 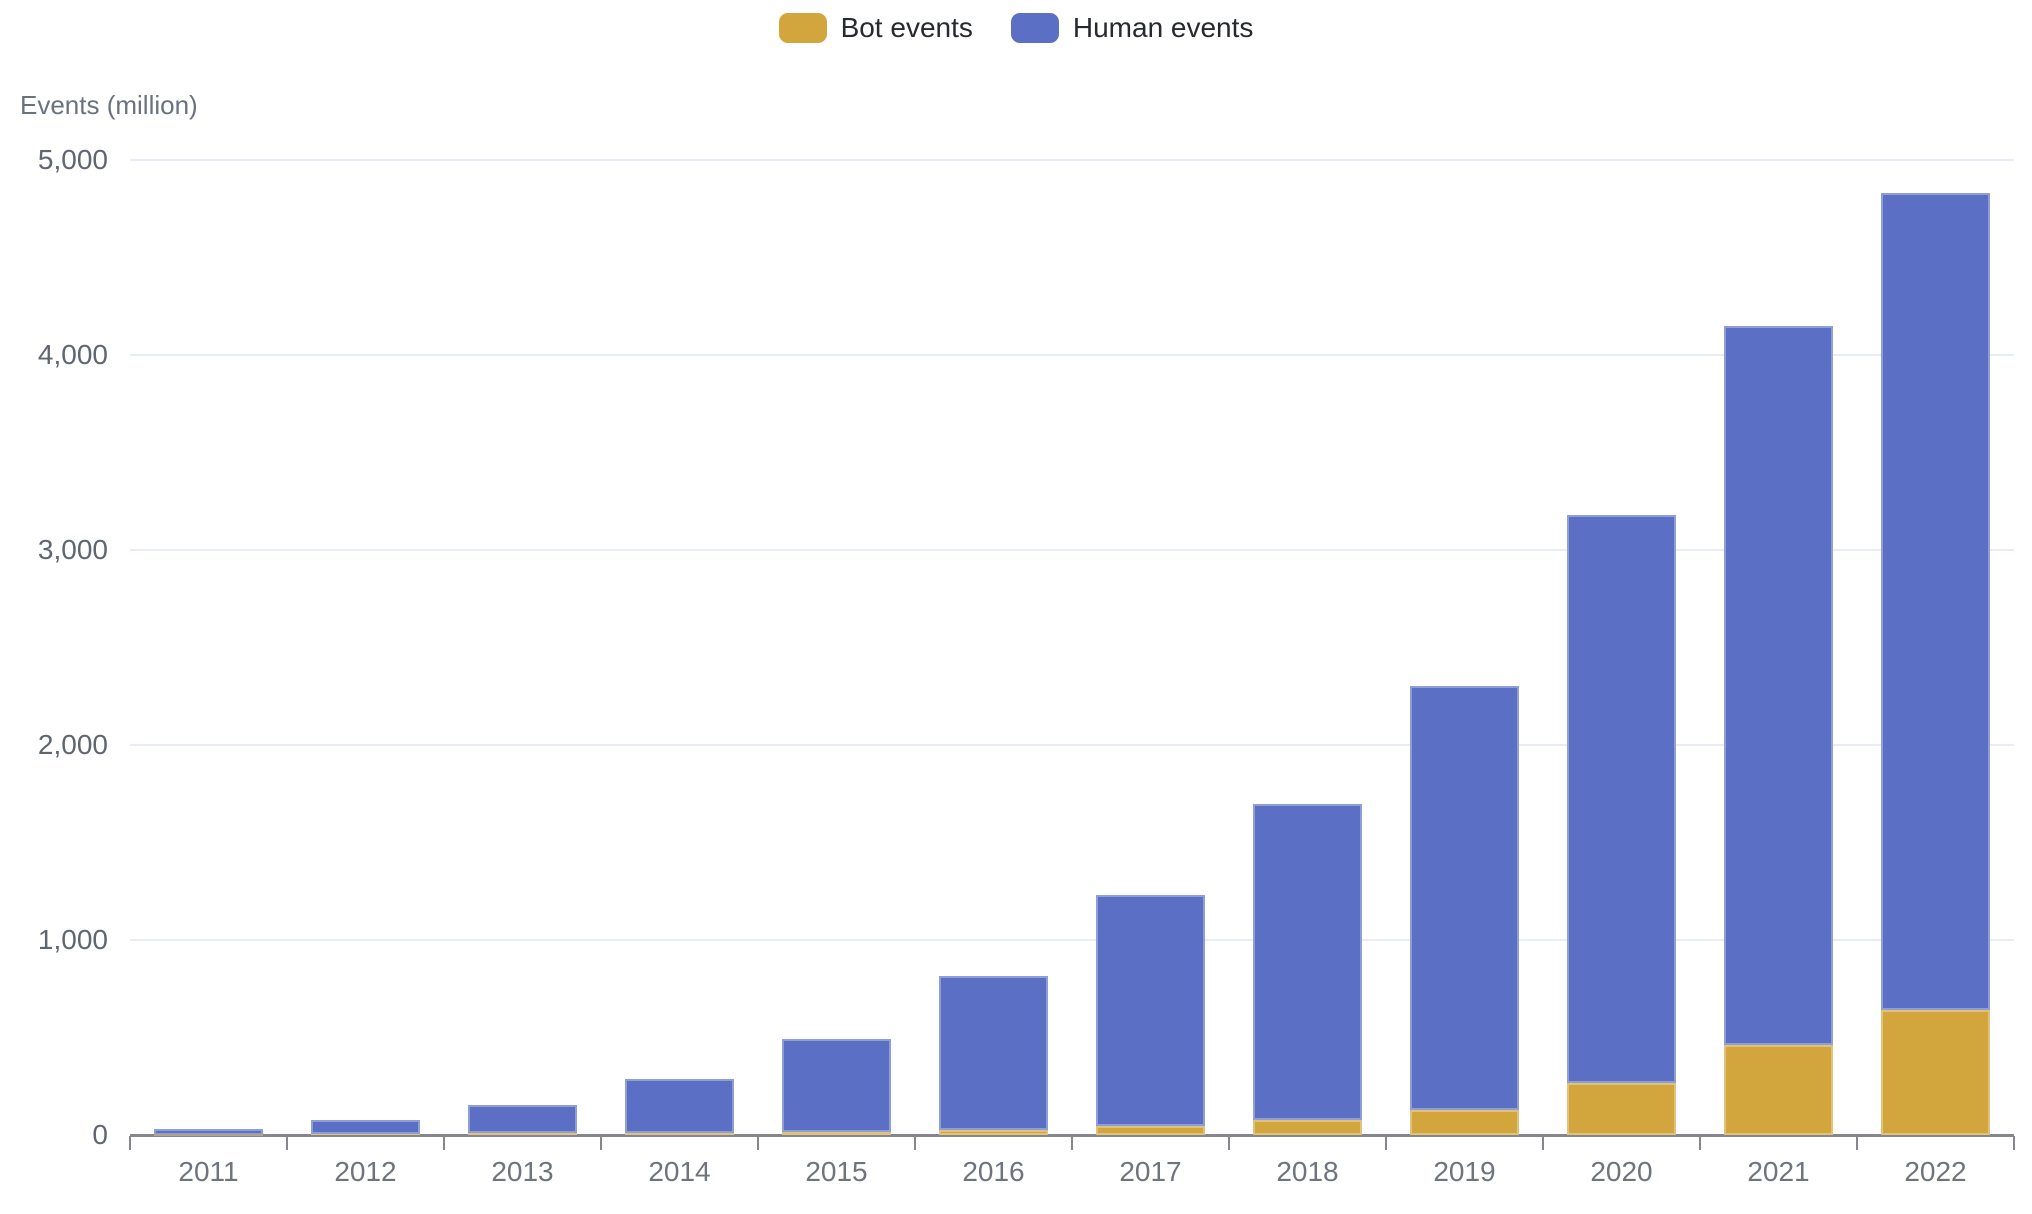 I want to click on y-axis-labels: 0 1,000 2,000 3,000 4,000 5,000, so click(x=54, y=647).